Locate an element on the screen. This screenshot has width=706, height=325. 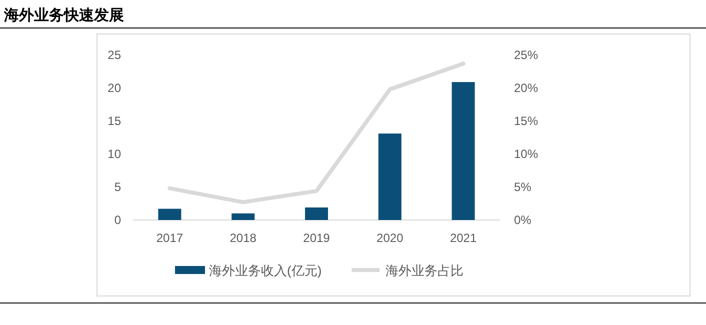
x-tick-label: 2021 is located at coordinates (463, 238).